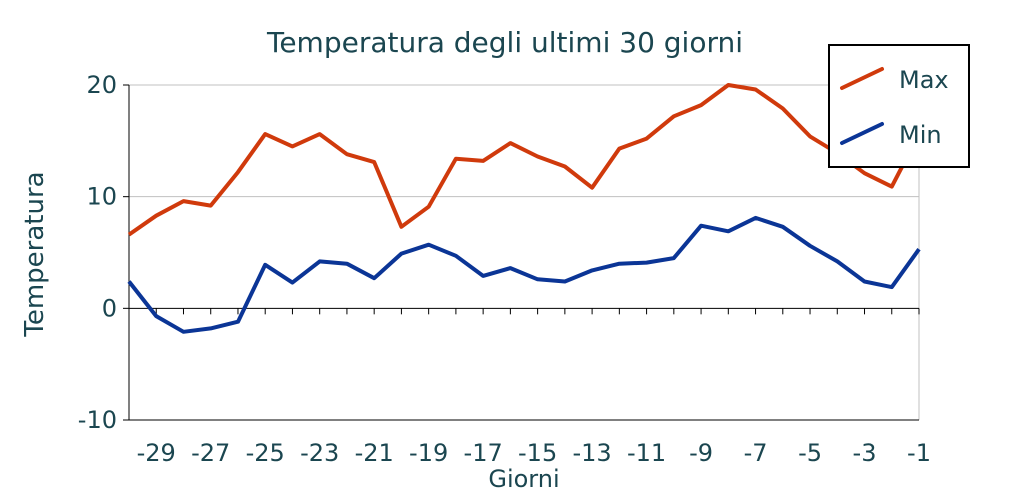 This screenshot has height=499, width=1012. Describe the element at coordinates (920, 135) in the screenshot. I see `legend-label-min: Min` at that location.